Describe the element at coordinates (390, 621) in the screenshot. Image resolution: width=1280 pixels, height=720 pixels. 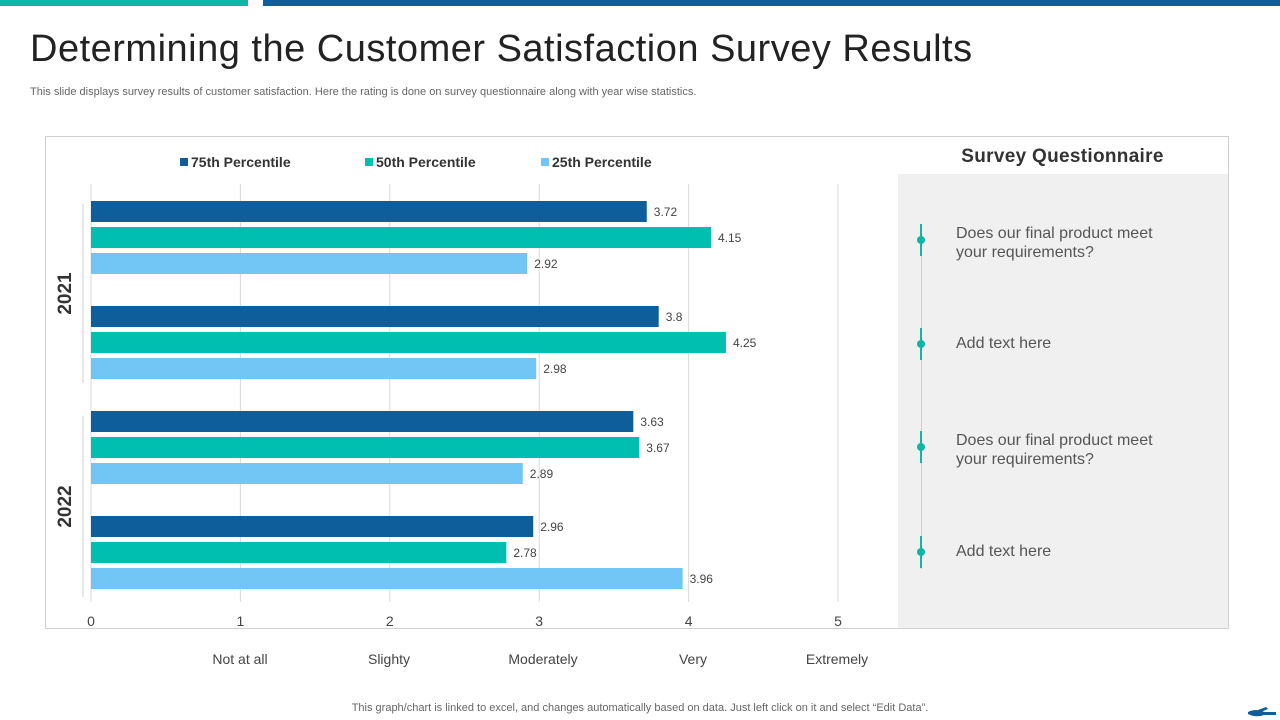
I see `x-tick-label: 2` at that location.